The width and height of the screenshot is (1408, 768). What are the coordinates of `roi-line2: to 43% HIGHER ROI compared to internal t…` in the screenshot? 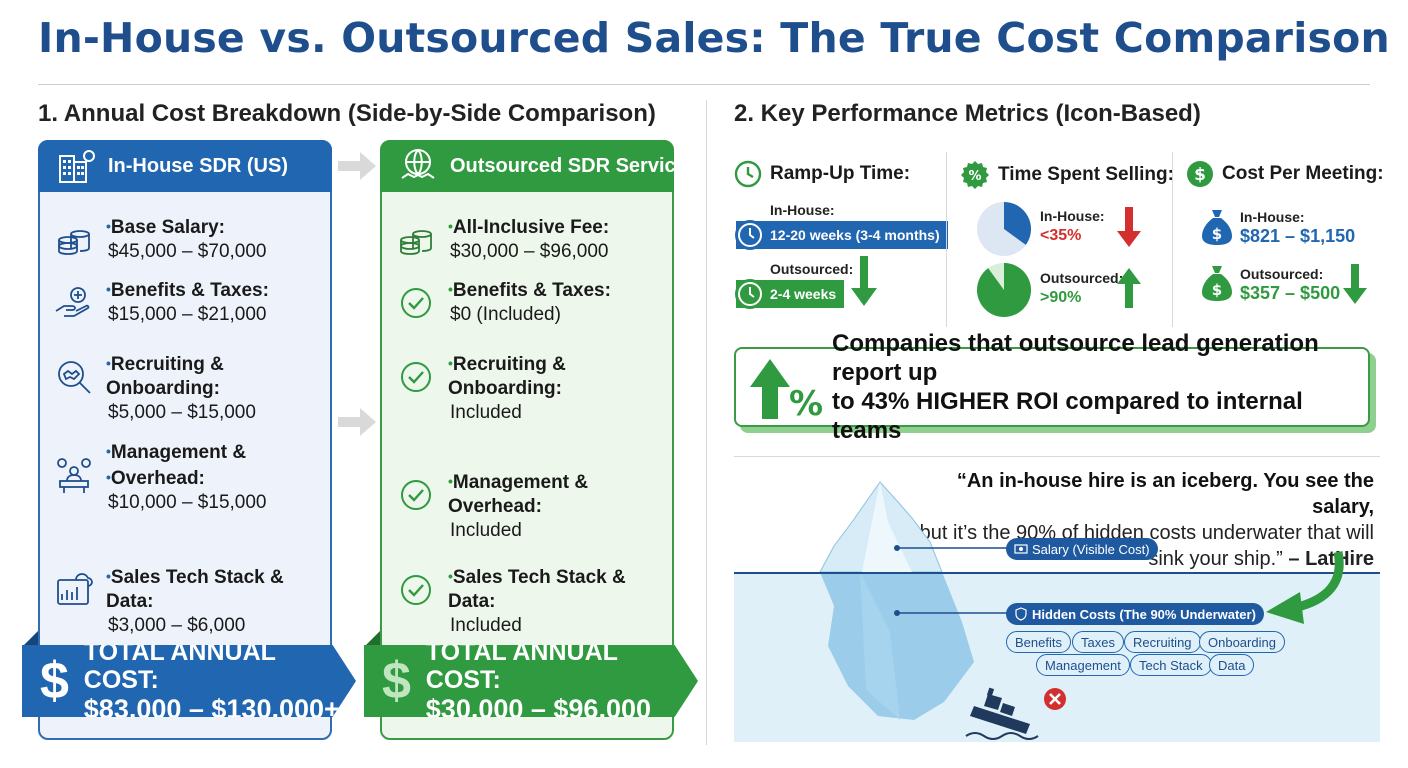 It's located at (1067, 416).